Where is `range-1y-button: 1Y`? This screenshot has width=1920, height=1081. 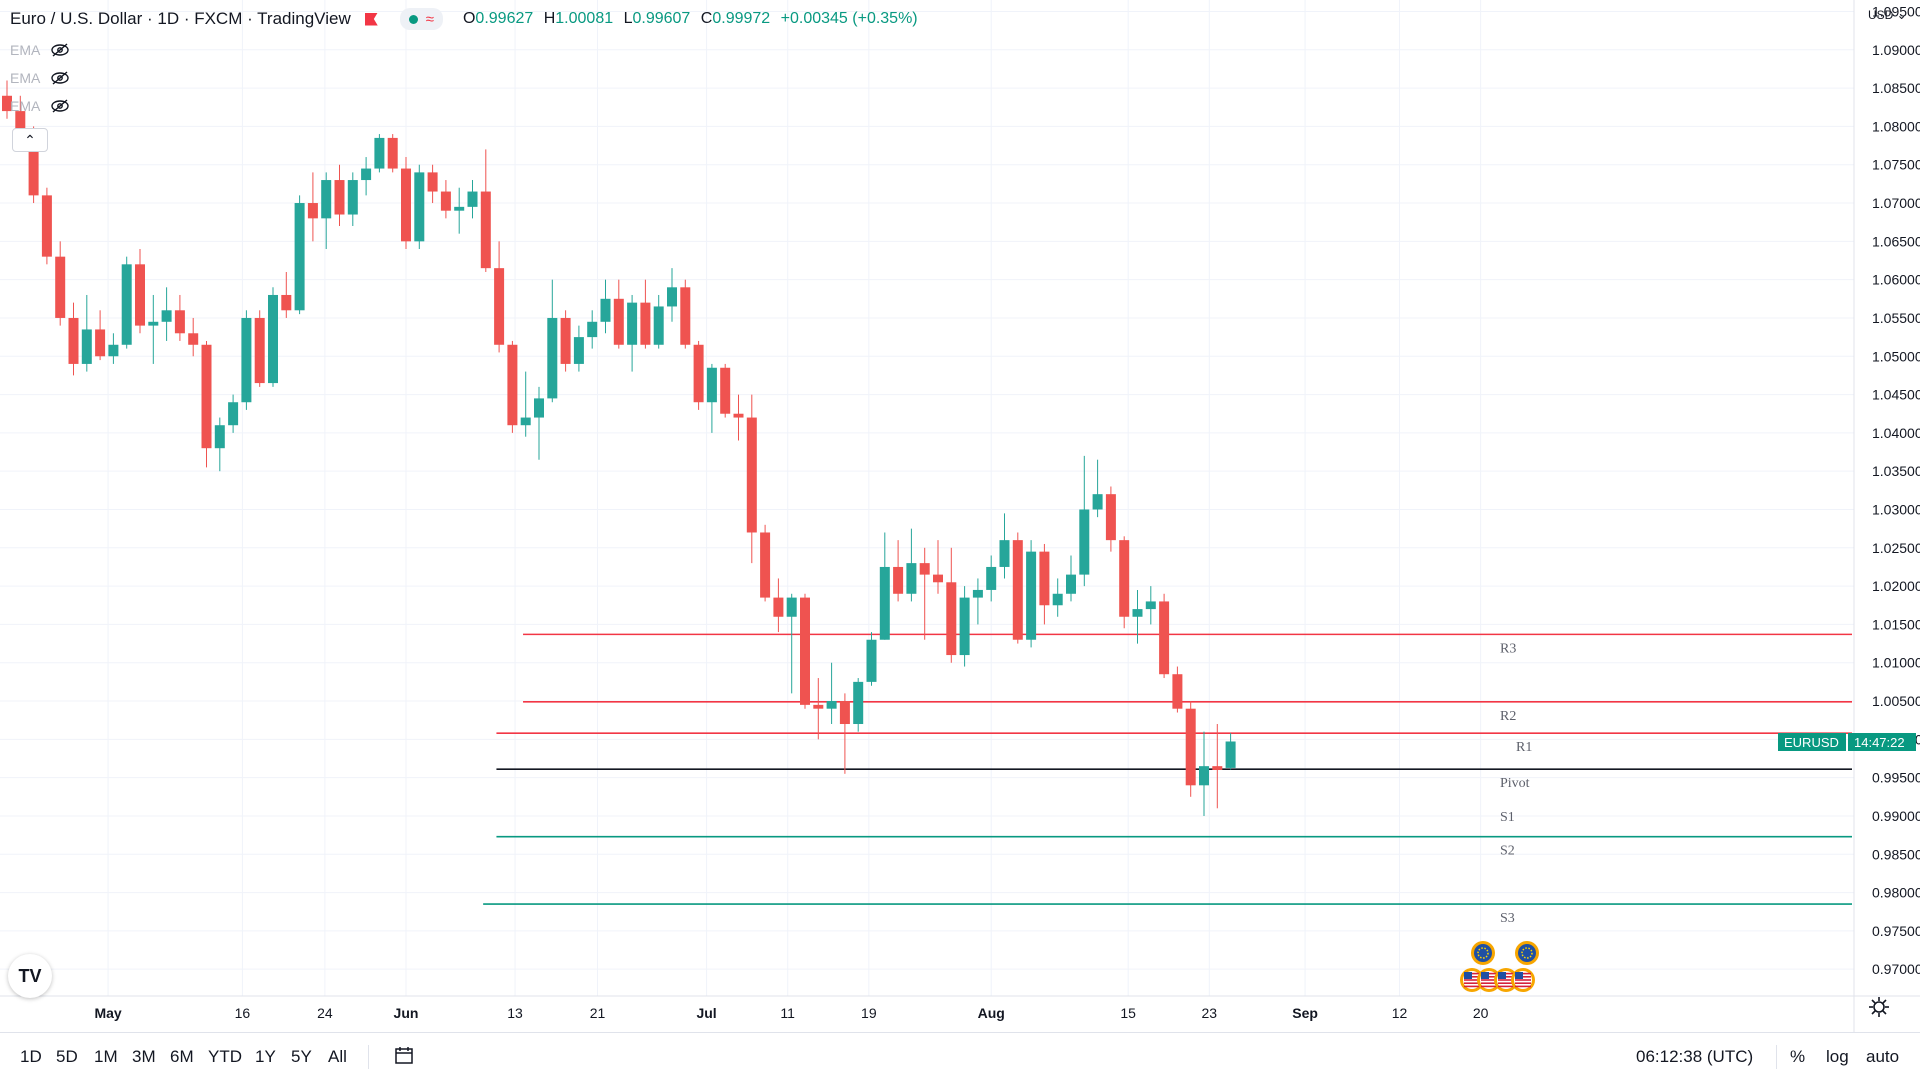 range-1y-button: 1Y is located at coordinates (265, 1056).